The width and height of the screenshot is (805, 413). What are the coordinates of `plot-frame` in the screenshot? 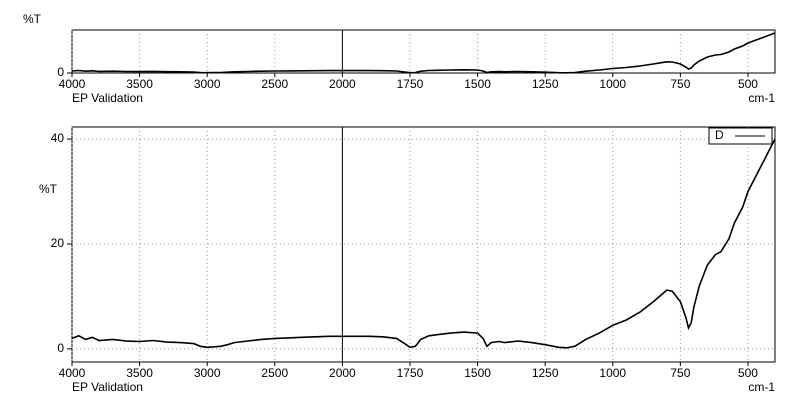 It's located at (423, 51).